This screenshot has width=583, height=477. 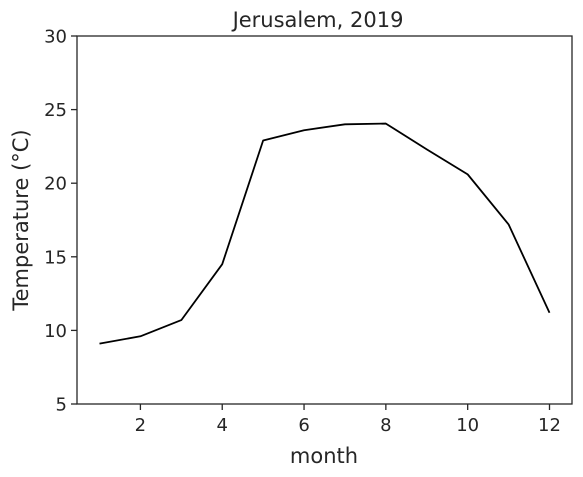 I want to click on y-tick-label: 5, so click(x=61, y=405).